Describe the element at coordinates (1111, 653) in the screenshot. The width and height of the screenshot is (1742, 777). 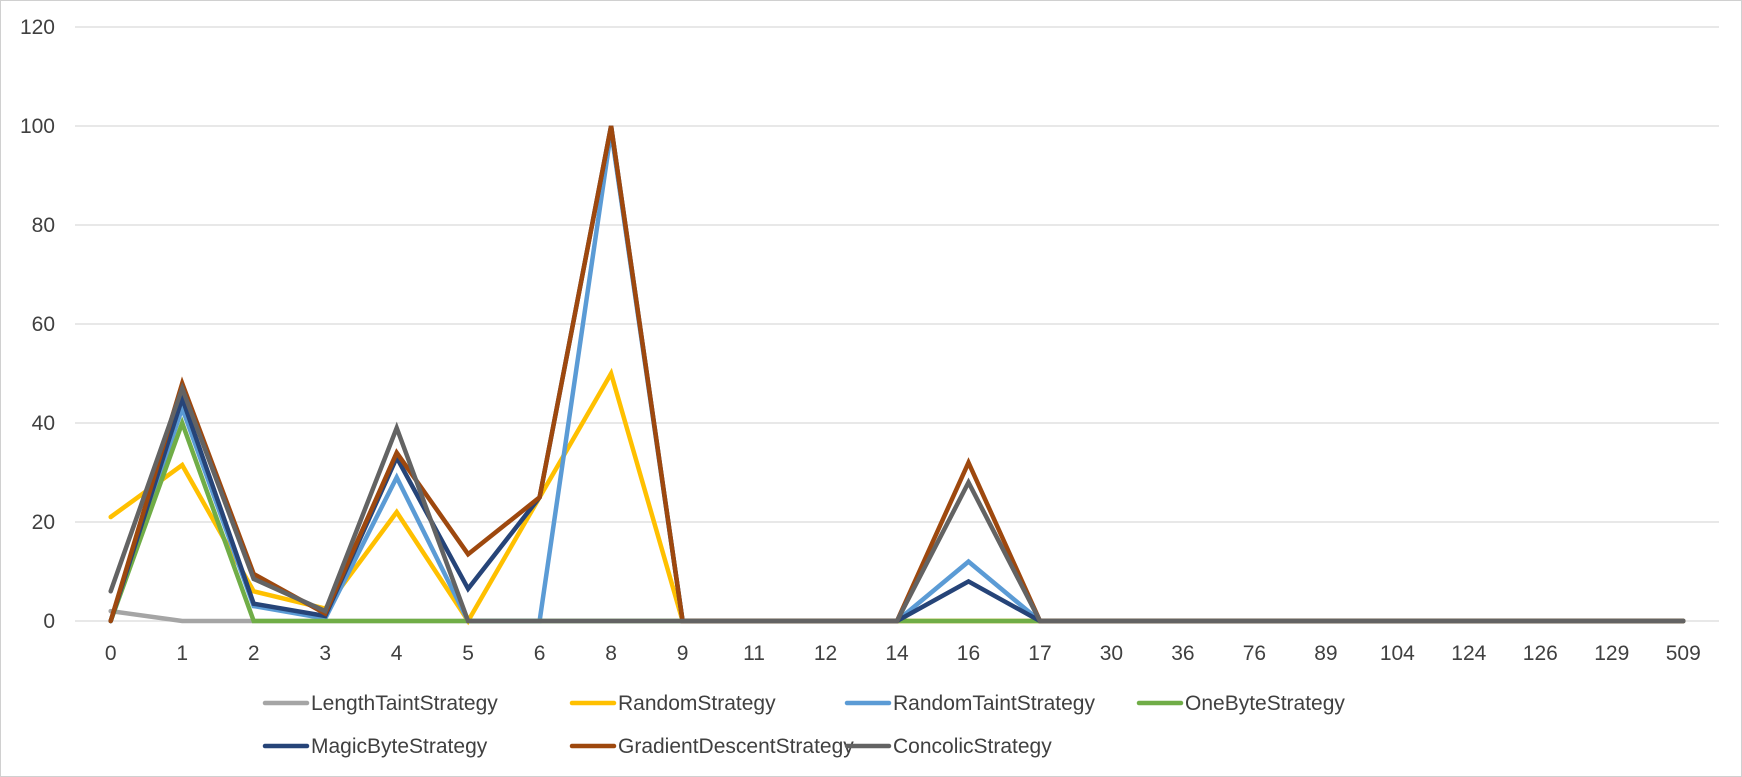
I see `x-tick-label: 30` at that location.